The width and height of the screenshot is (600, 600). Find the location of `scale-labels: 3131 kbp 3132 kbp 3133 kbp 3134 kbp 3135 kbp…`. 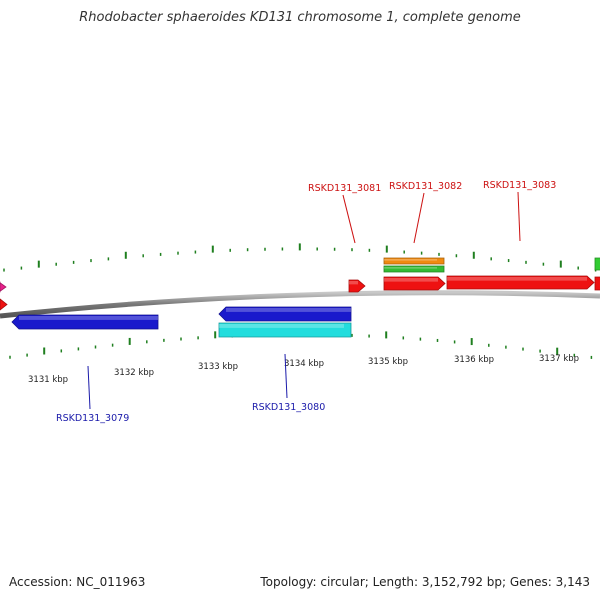

scale-labels: 3131 kbp 3132 kbp 3133 kbp 3134 kbp 3135 kbp… is located at coordinates (303, 369).